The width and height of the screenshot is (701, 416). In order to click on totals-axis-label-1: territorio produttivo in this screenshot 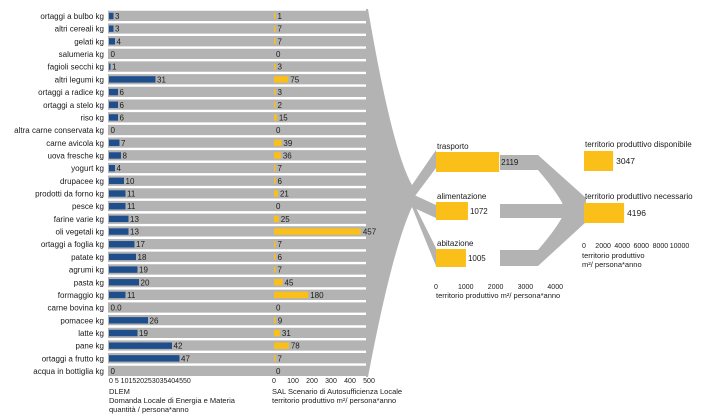, I will do `click(613, 255)`.